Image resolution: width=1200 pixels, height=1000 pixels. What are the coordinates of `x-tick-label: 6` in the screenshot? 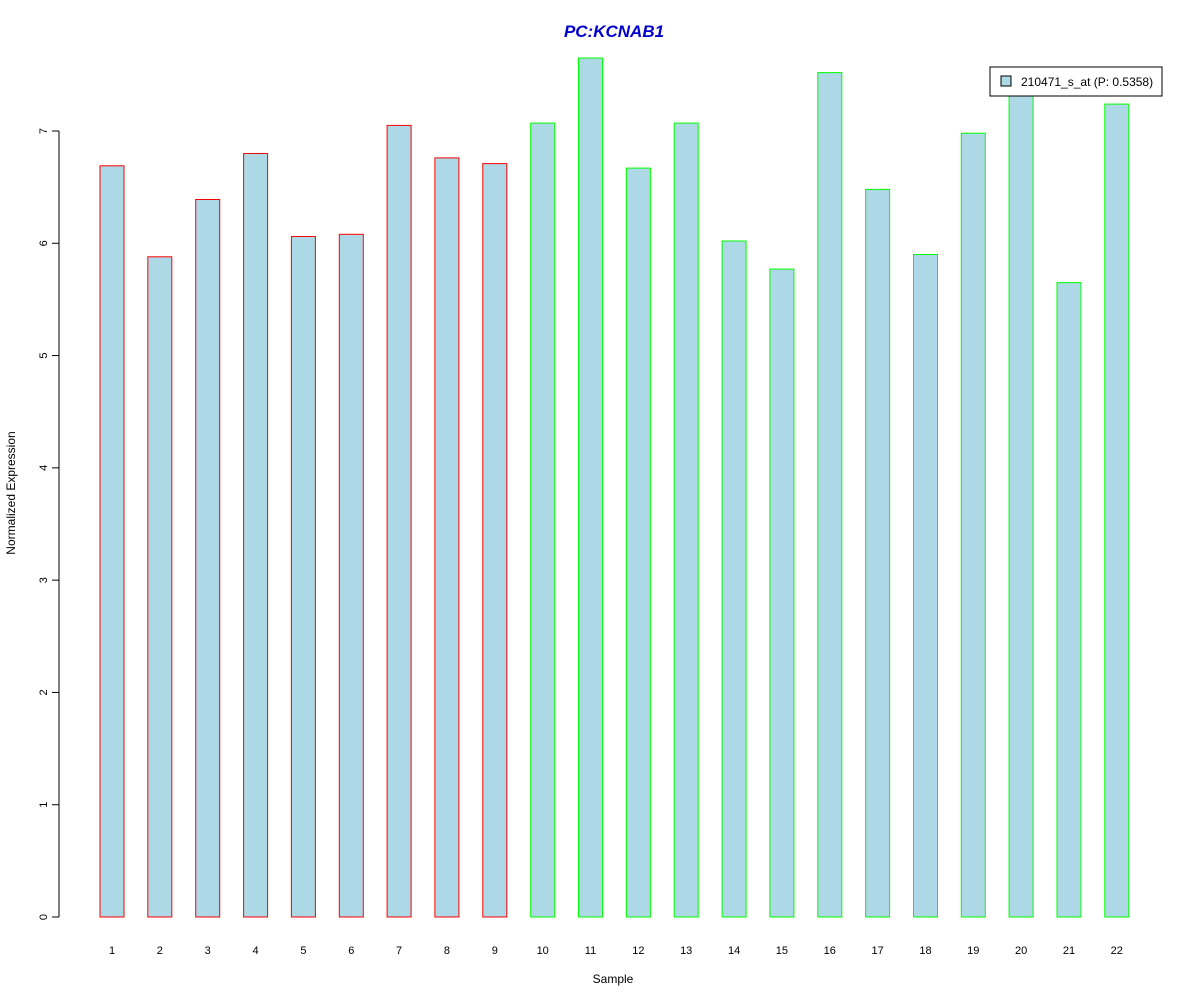 It's located at (351, 951).